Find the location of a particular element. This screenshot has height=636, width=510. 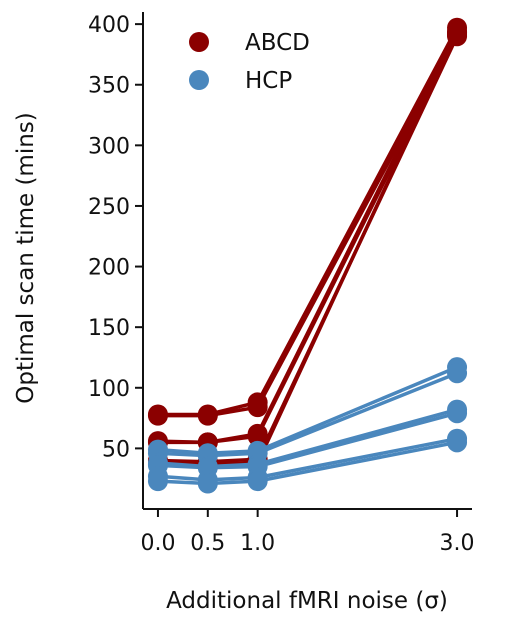

x-tick-label: 0.5 is located at coordinates (207, 543).